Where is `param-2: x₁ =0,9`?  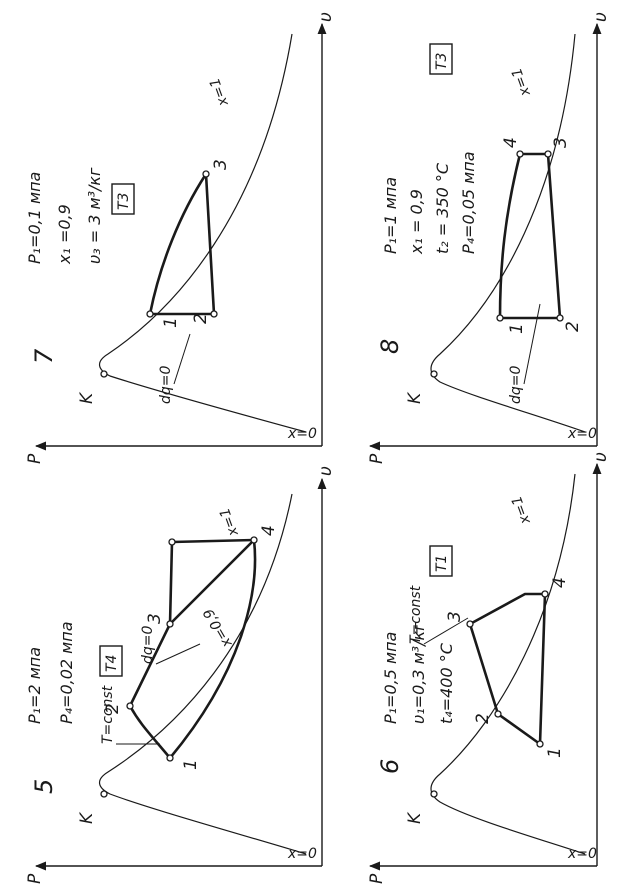 param-2: x₁ =0,9 is located at coordinates (64, 234).